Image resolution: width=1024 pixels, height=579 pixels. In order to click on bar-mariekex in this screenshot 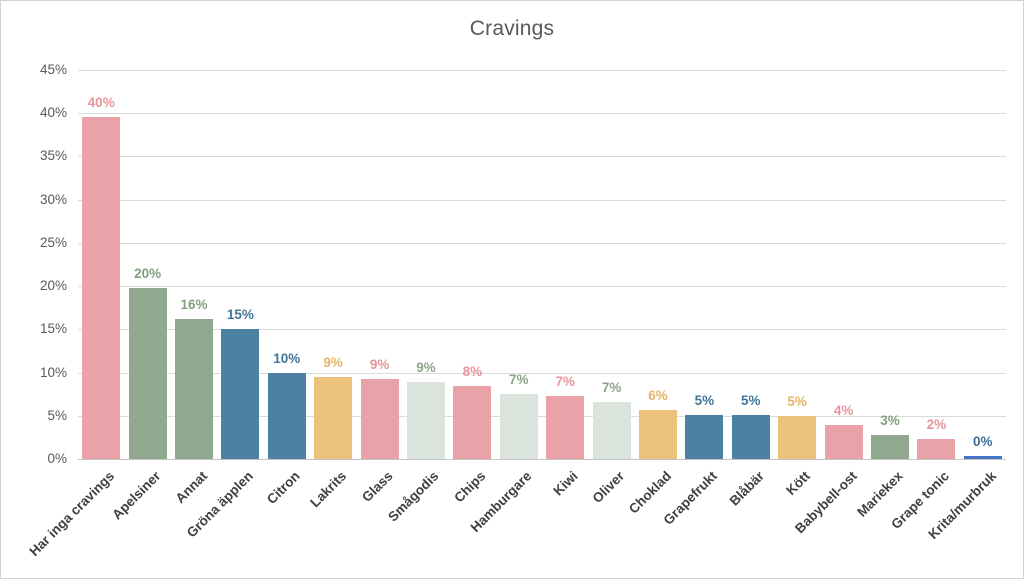, I will do `click(890, 446)`.